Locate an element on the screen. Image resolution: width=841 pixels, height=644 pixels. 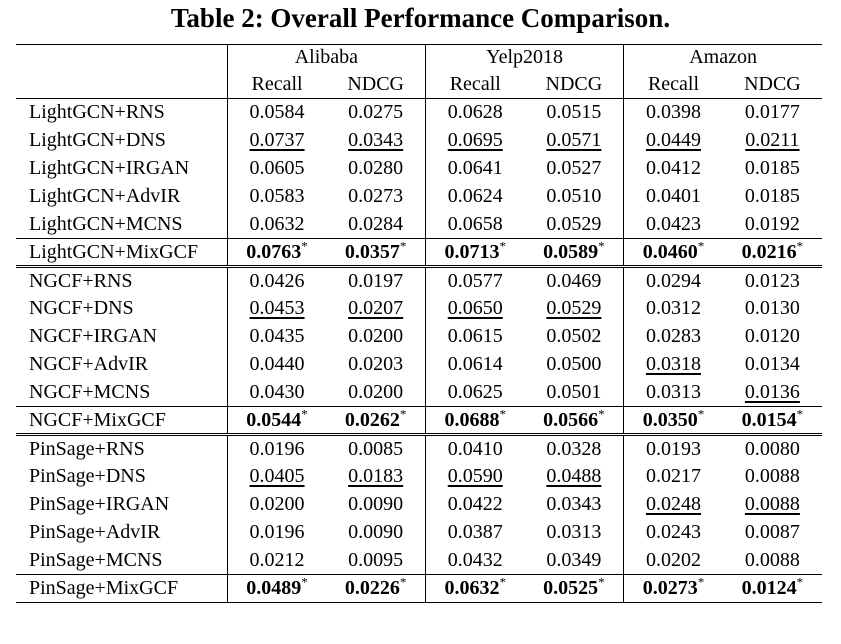
metric-value-cell: 0.0387 is located at coordinates (474, 532).